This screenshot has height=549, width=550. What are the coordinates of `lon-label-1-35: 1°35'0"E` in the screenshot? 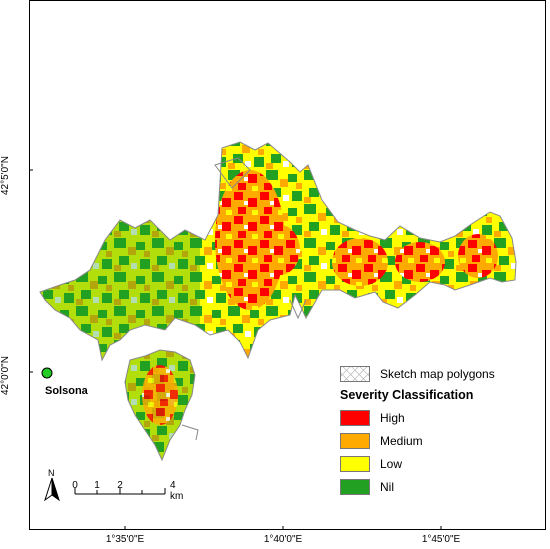 It's located at (125, 539).